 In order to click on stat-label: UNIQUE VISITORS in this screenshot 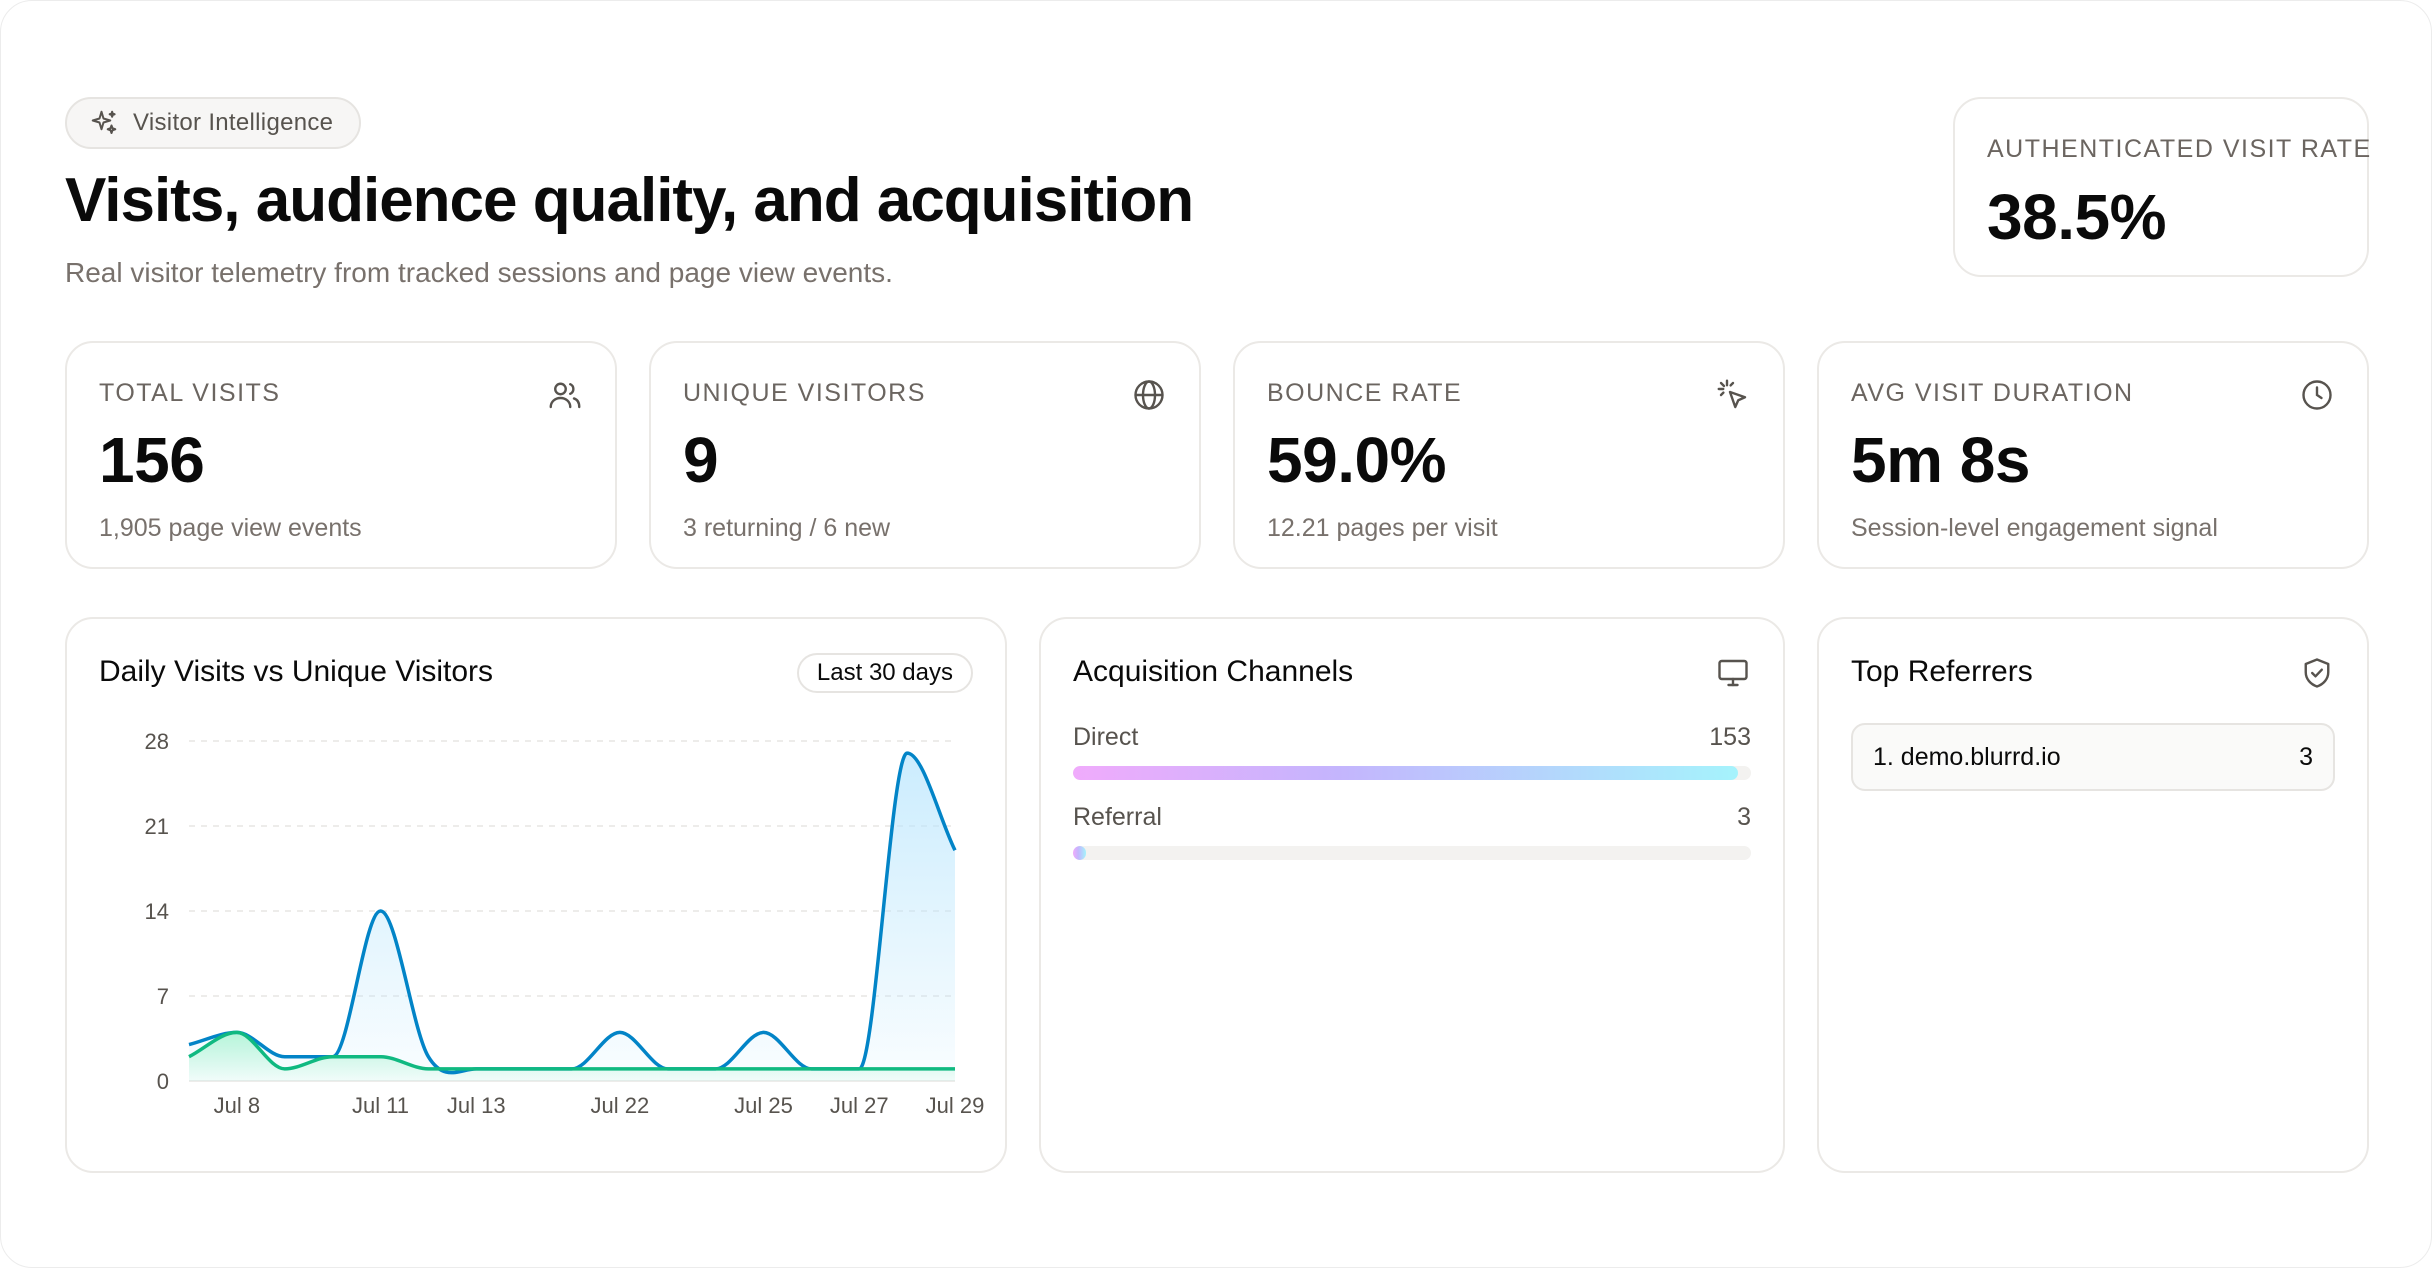, I will do `click(804, 393)`.